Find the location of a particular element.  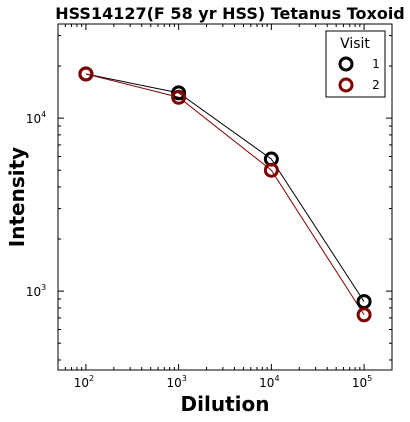

x-tick-label: 10² is located at coordinates (84, 382).